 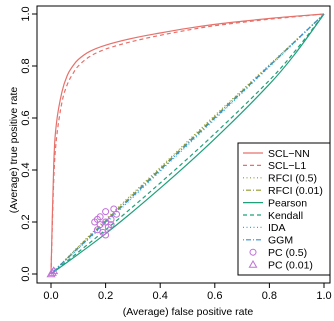 What do you see at coordinates (214, 296) in the screenshot?
I see `x-tick-label: 0.6` at bounding box center [214, 296].